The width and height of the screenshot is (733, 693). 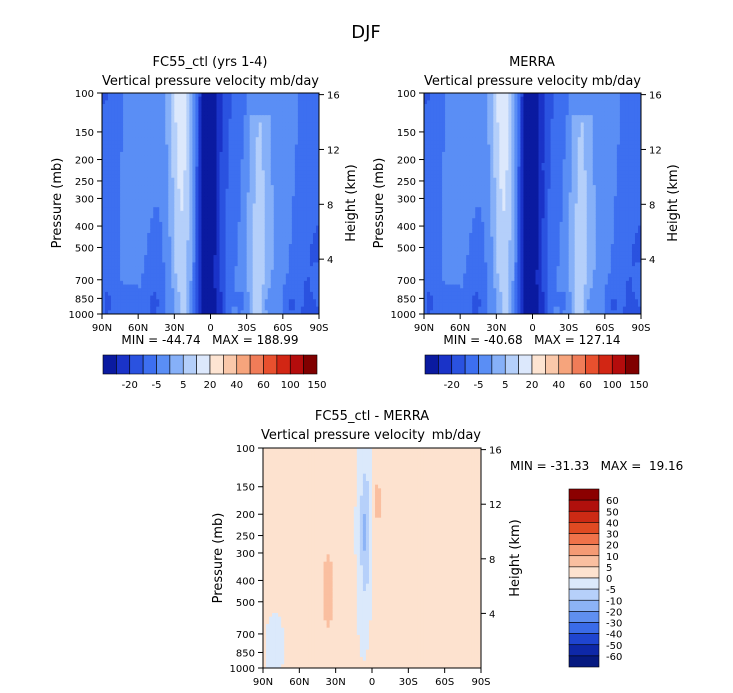 What do you see at coordinates (84, 182) in the screenshot?
I see `y-tick-label: 250` at bounding box center [84, 182].